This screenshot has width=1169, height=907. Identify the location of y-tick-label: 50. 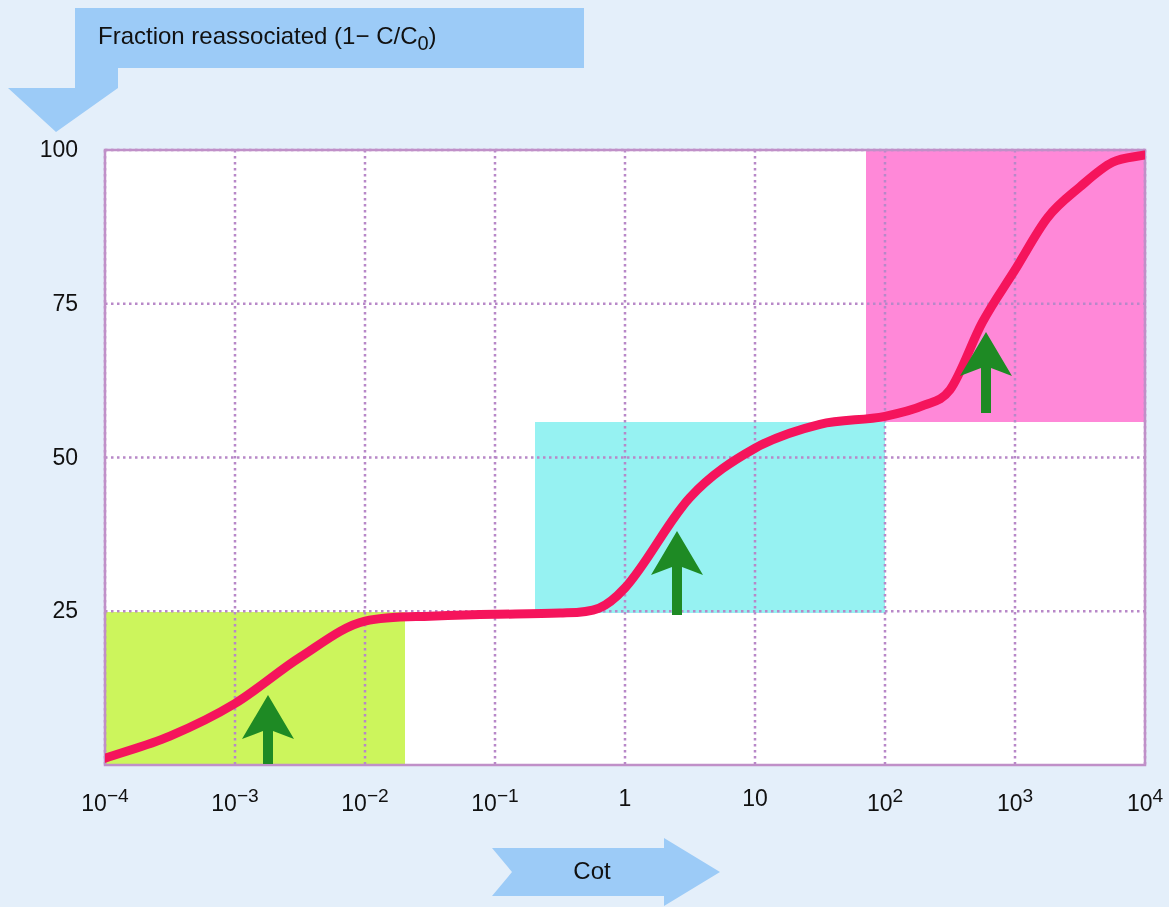
(64, 457).